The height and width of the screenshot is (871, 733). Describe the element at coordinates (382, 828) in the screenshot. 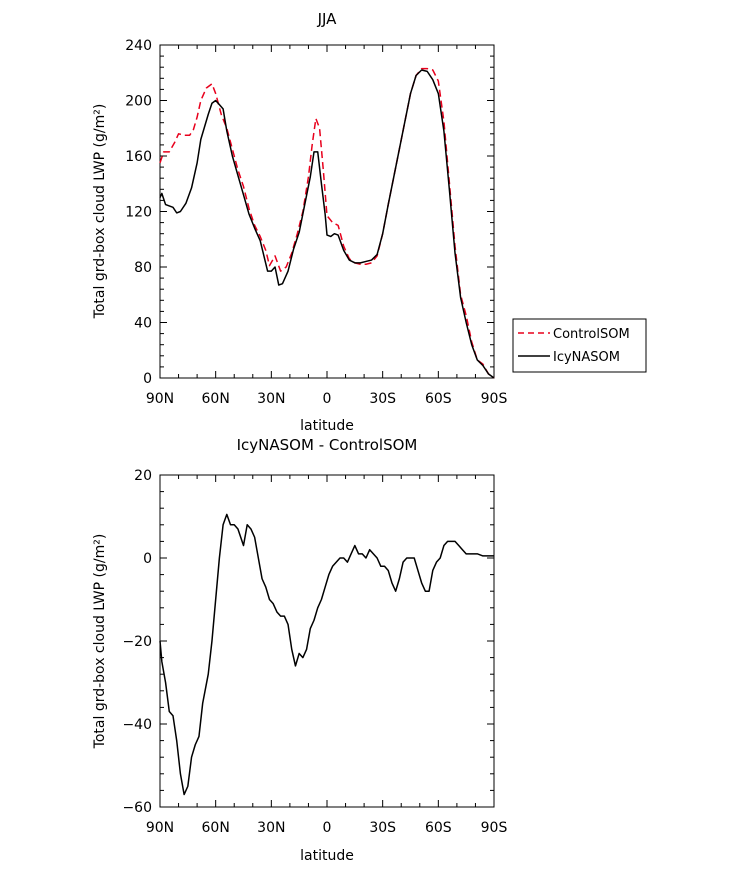

I see `bottom-x-tick-label: 30S` at that location.